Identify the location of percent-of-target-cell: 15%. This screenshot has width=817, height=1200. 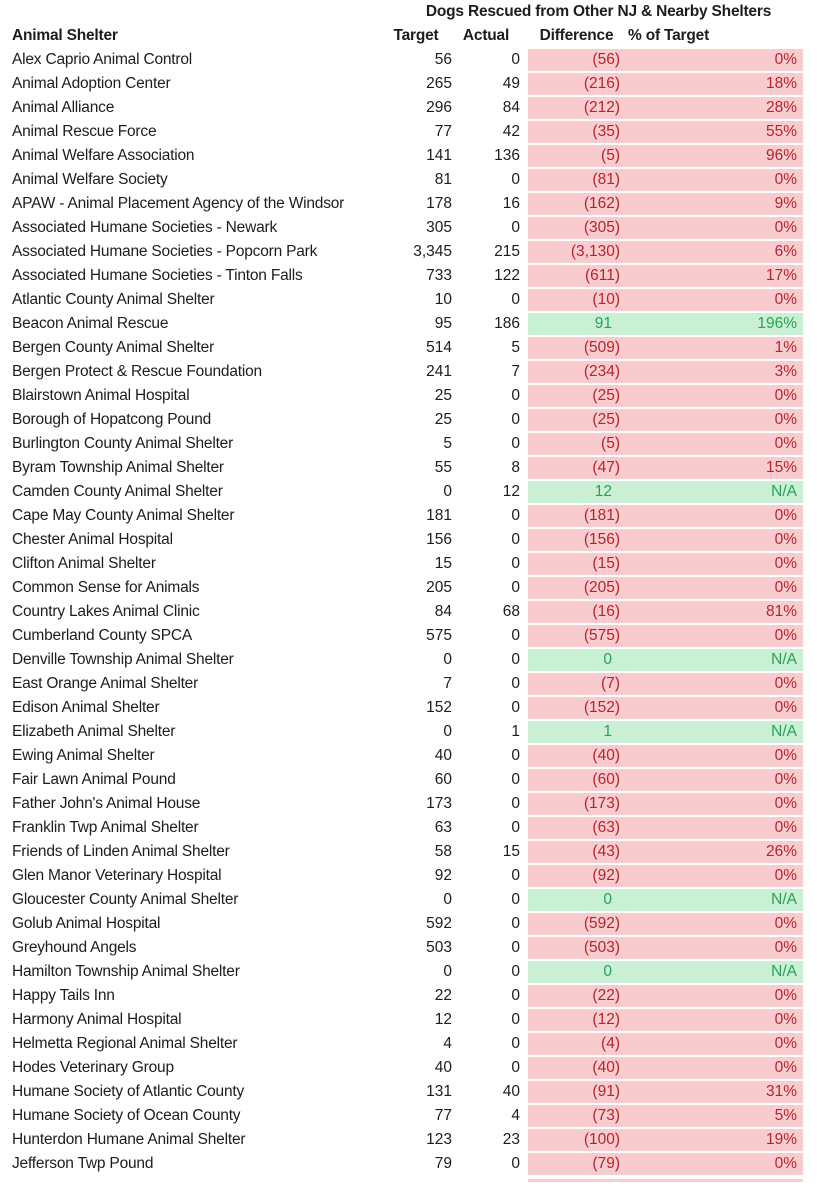
(714, 468).